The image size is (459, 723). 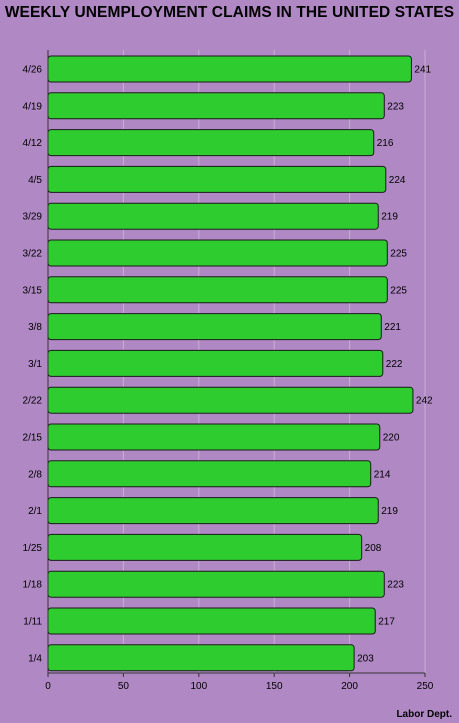 What do you see at coordinates (35, 474) in the screenshot?
I see `category-label: 2/8` at bounding box center [35, 474].